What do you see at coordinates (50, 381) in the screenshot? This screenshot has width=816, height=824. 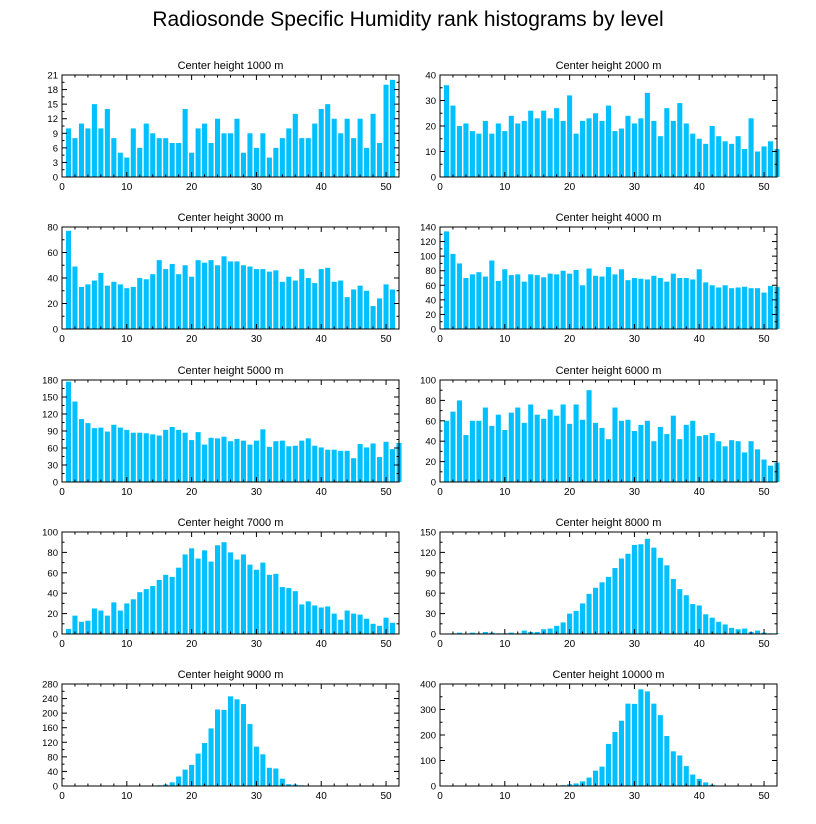 I see `y-tick-label: 180` at bounding box center [50, 381].